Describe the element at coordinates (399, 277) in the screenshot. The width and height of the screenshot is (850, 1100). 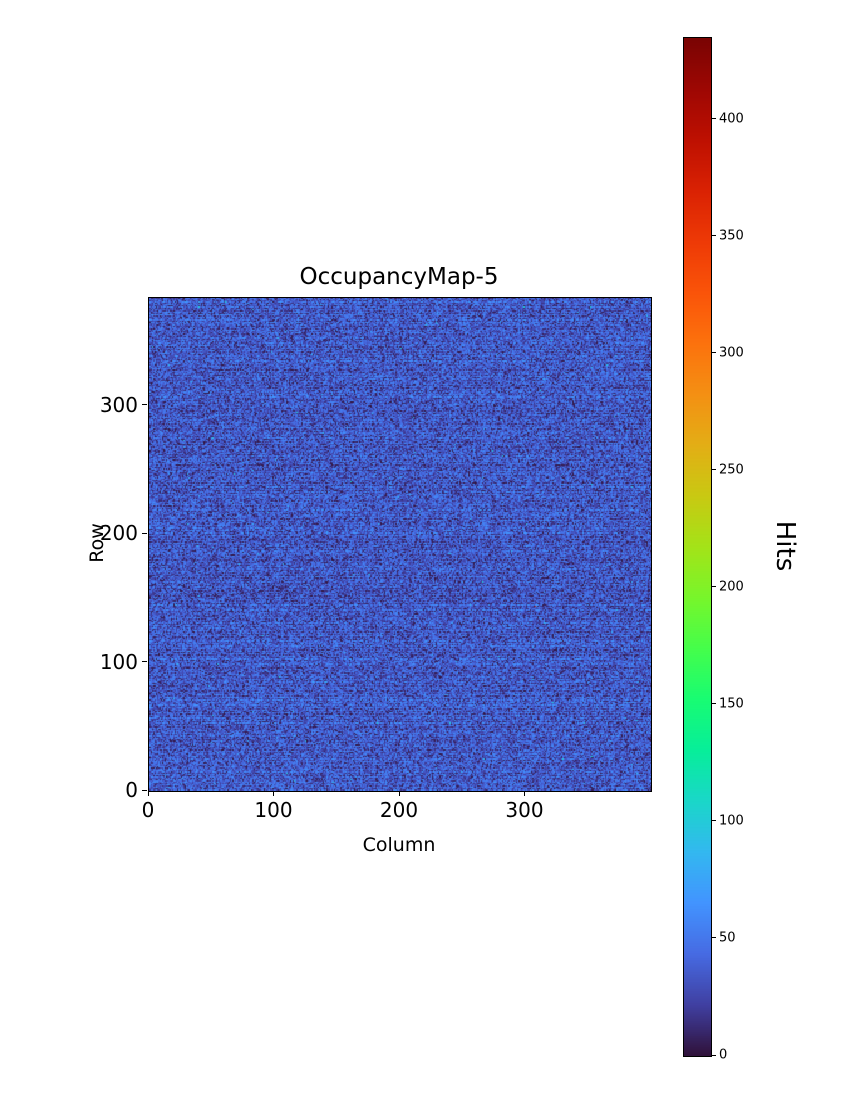
I see `chart-title: OccupancyMap-5` at that location.